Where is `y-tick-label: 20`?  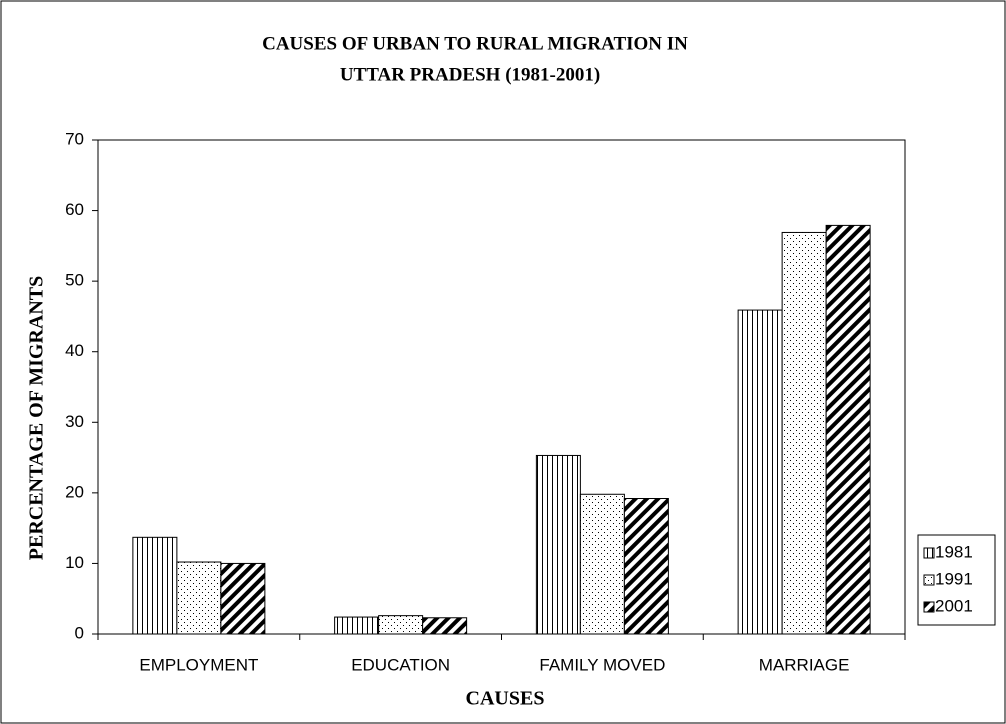 y-tick-label: 20 is located at coordinates (74, 491).